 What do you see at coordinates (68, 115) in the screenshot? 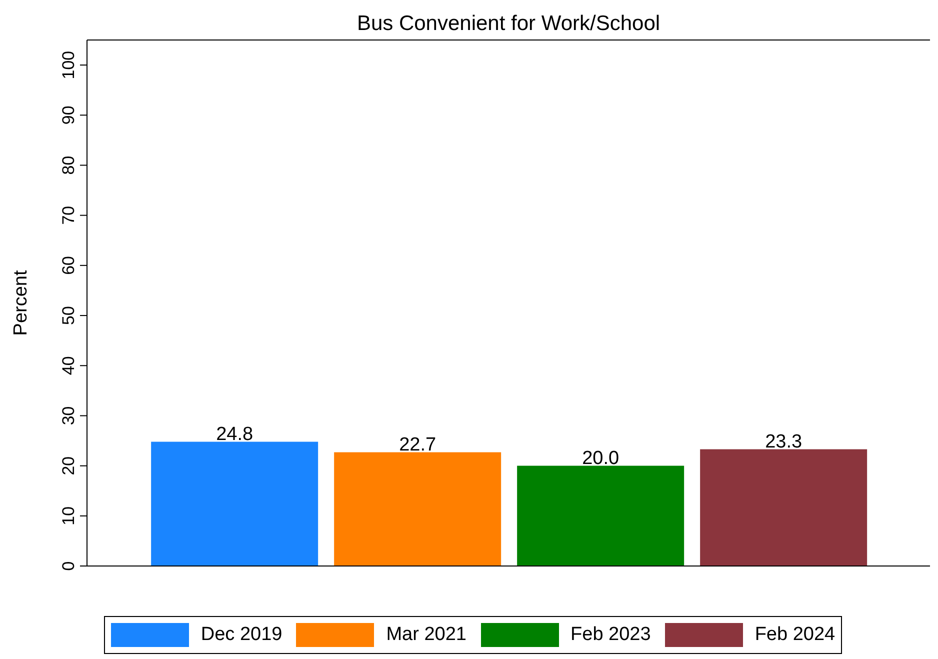
I see `y-tick-label: 90` at bounding box center [68, 115].